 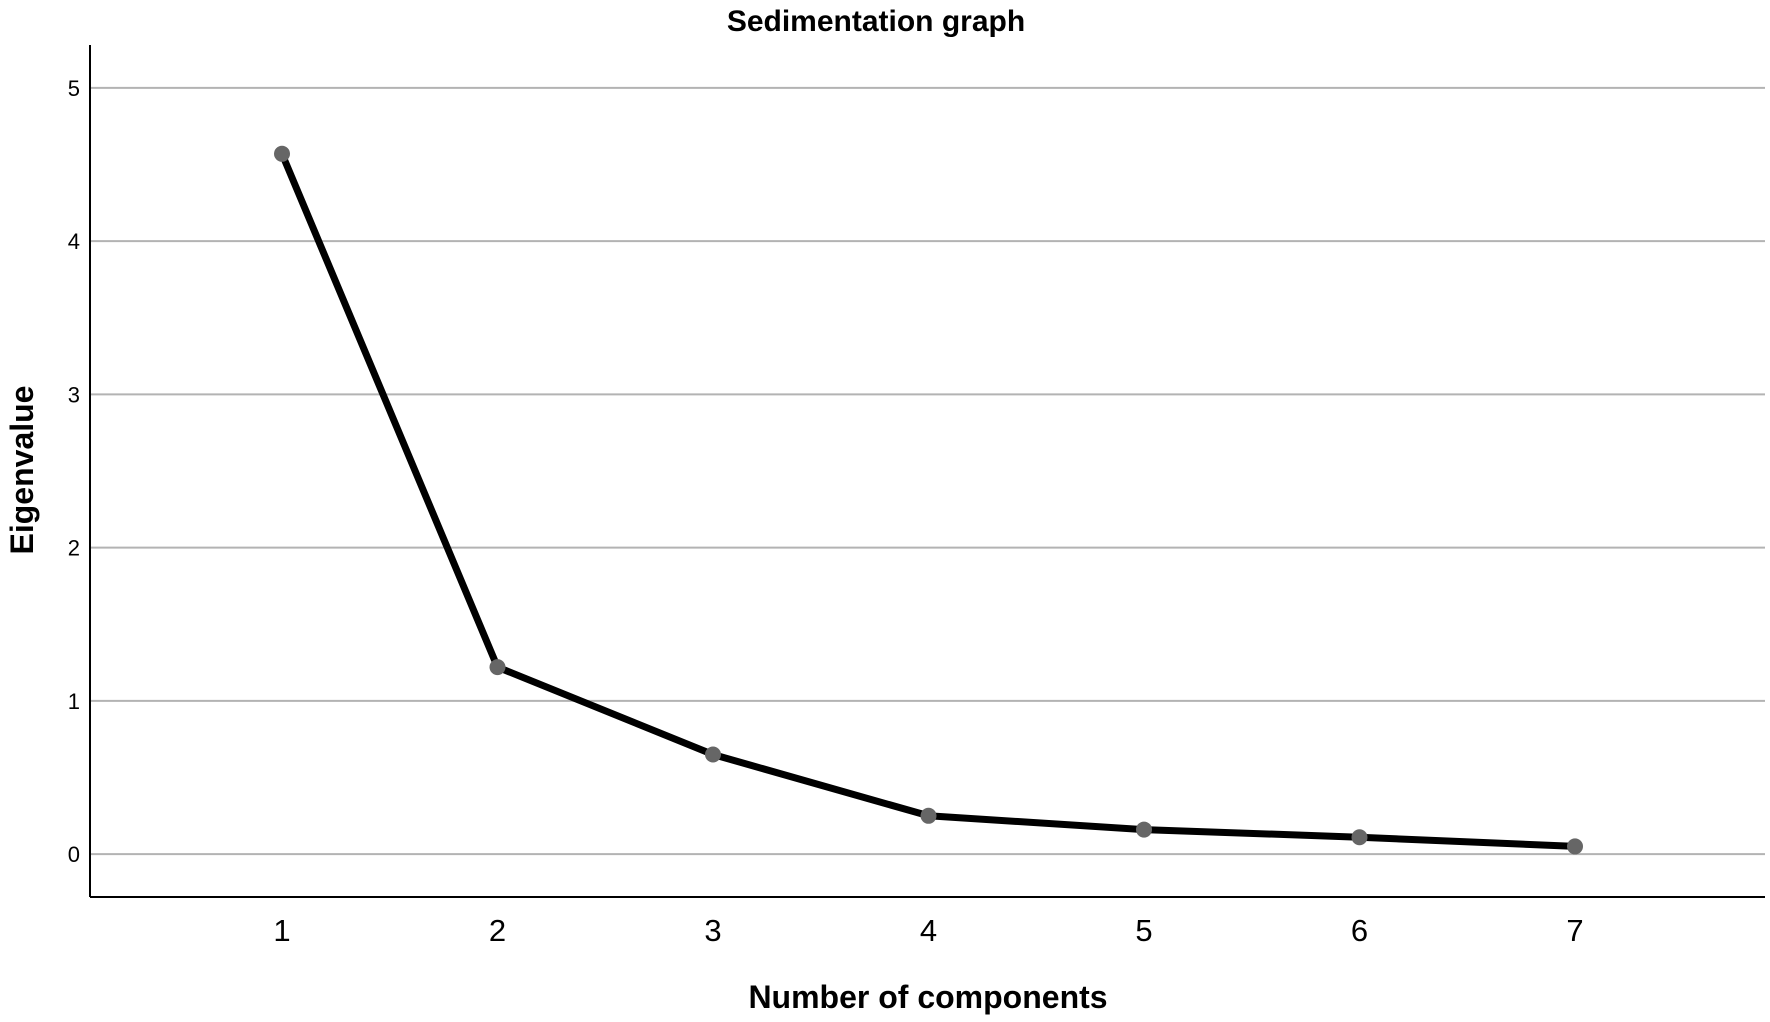 I want to click on y-tick-label-4: 4, so click(x=74, y=241).